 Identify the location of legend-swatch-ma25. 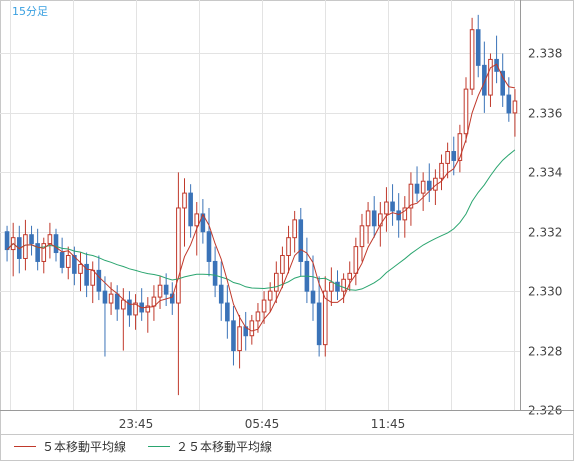
(159, 446).